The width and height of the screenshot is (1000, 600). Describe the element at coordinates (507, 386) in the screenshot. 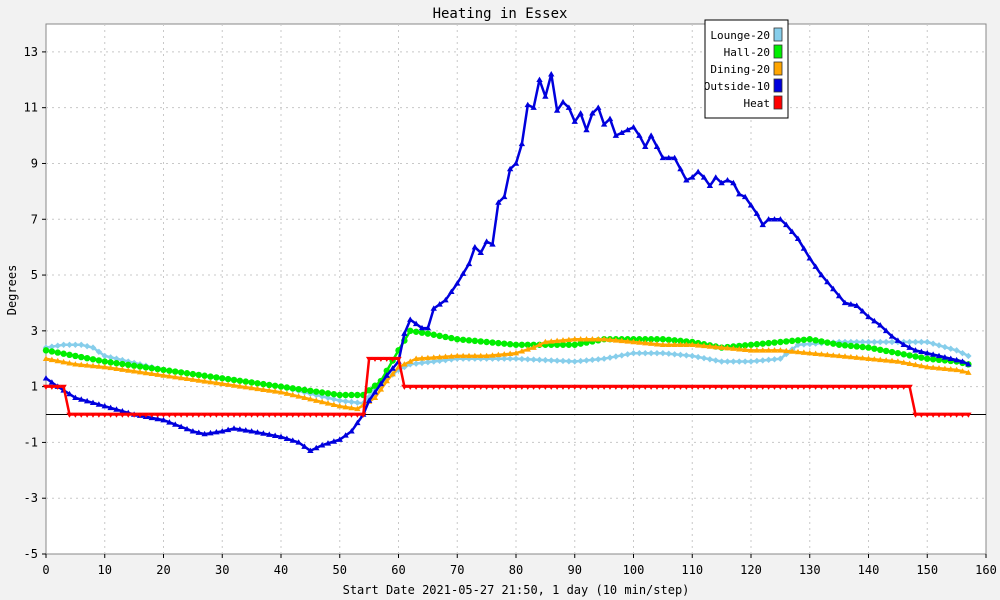

I see `series-line-heat` at that location.